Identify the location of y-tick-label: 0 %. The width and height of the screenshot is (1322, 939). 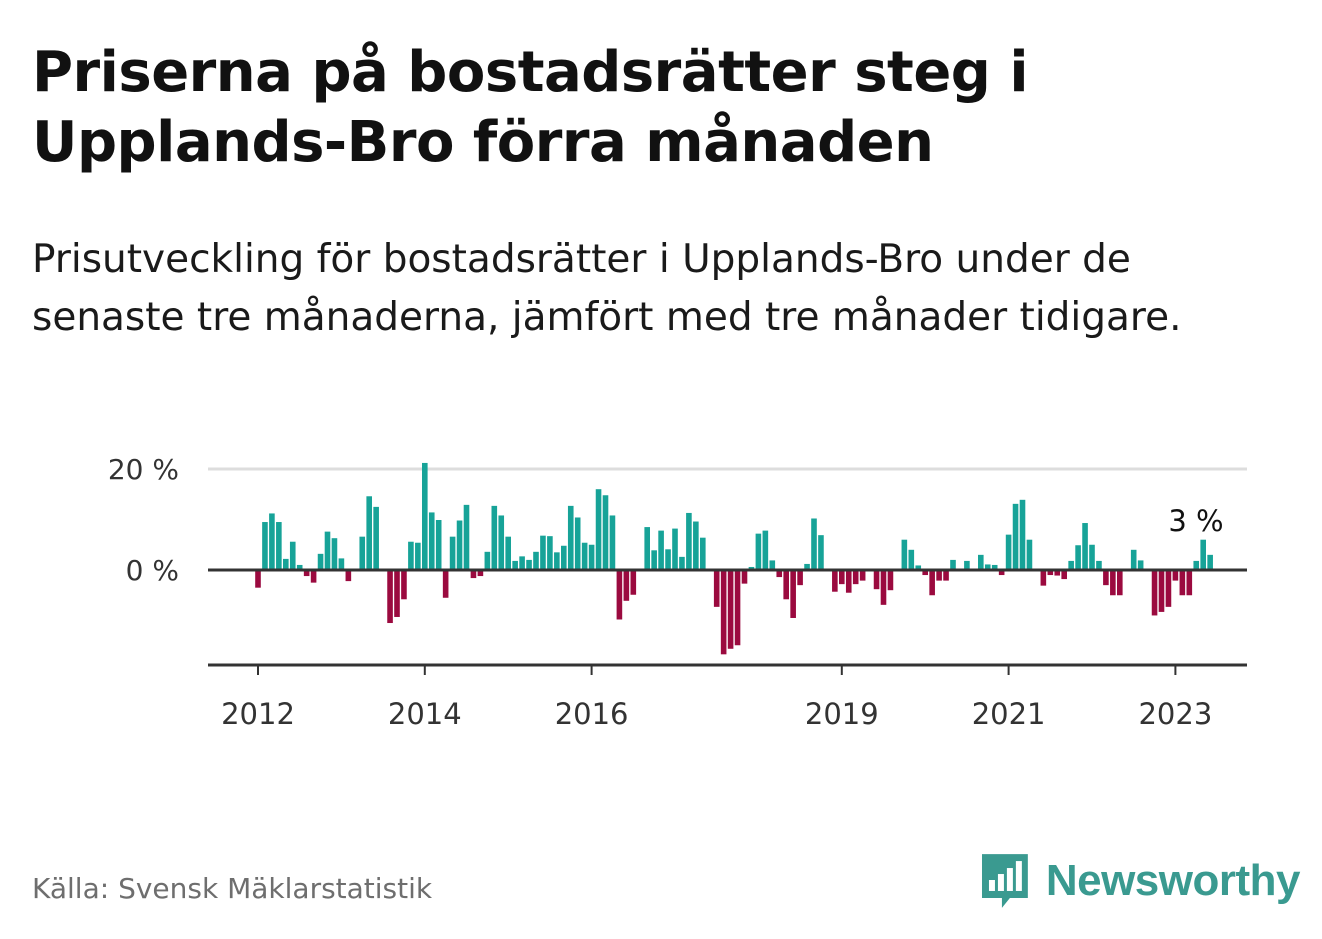
(152, 570).